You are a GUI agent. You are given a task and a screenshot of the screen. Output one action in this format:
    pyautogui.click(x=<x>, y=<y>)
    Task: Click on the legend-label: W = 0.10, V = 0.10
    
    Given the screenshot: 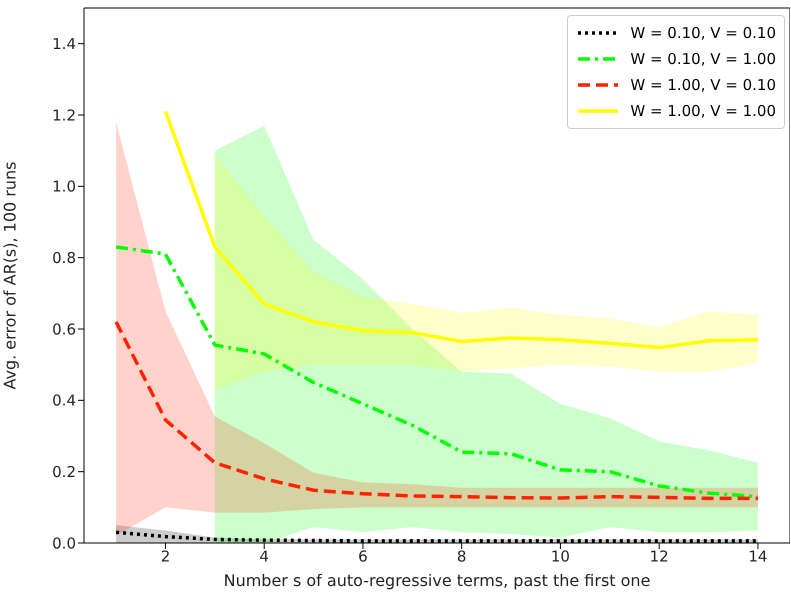 What is the action you would take?
    pyautogui.click(x=703, y=33)
    